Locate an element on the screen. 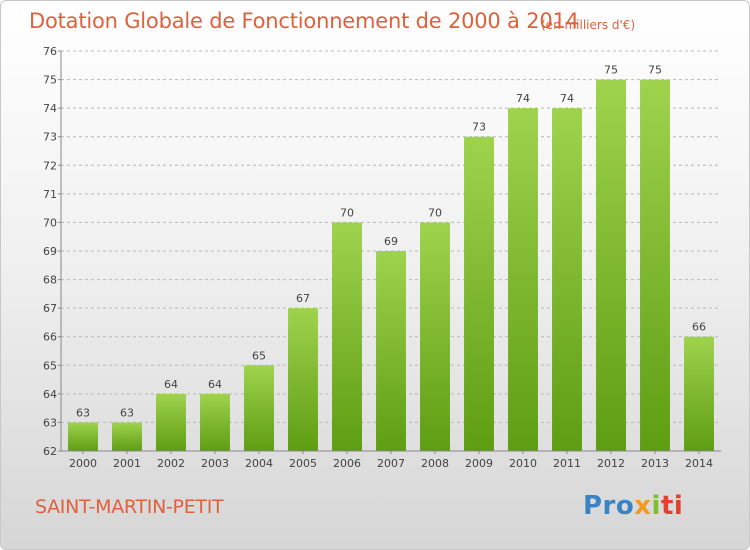 The image size is (750, 550). bar-2000 is located at coordinates (83, 436).